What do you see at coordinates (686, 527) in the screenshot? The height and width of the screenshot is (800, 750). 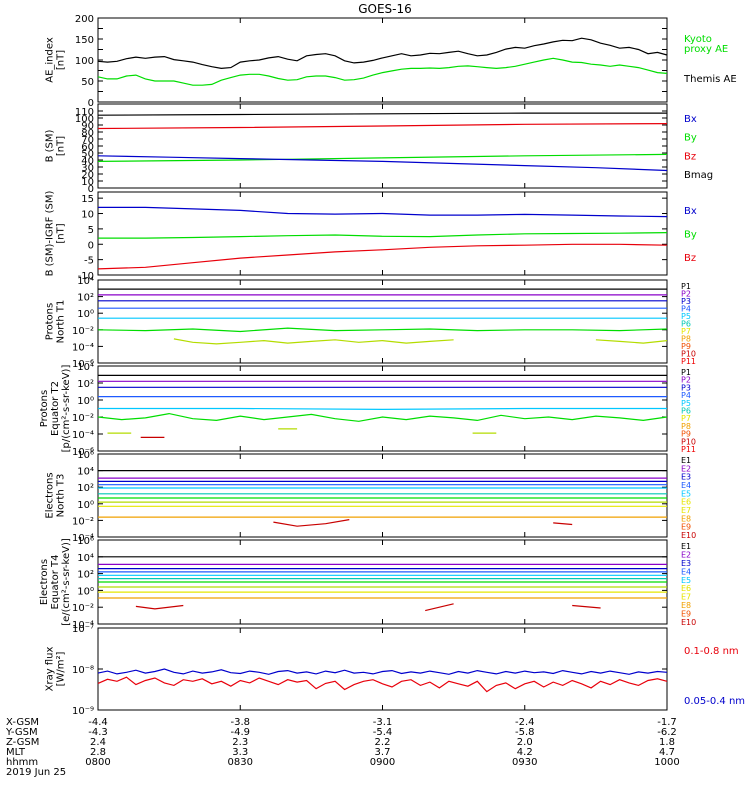 I see `legend-entry: E9` at bounding box center [686, 527].